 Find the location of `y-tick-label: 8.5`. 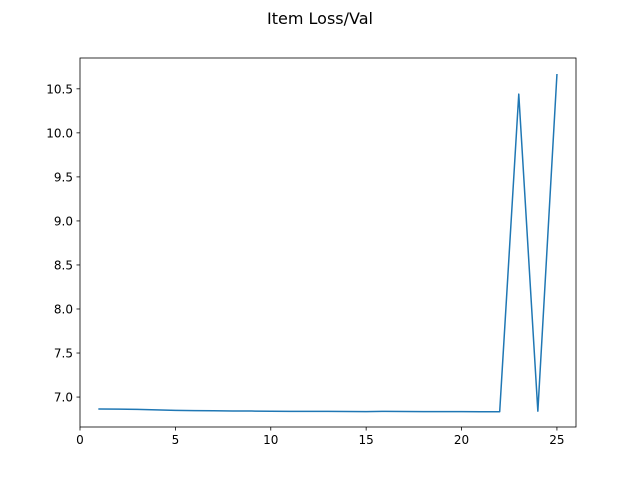

y-tick-label: 8.5 is located at coordinates (63, 265).